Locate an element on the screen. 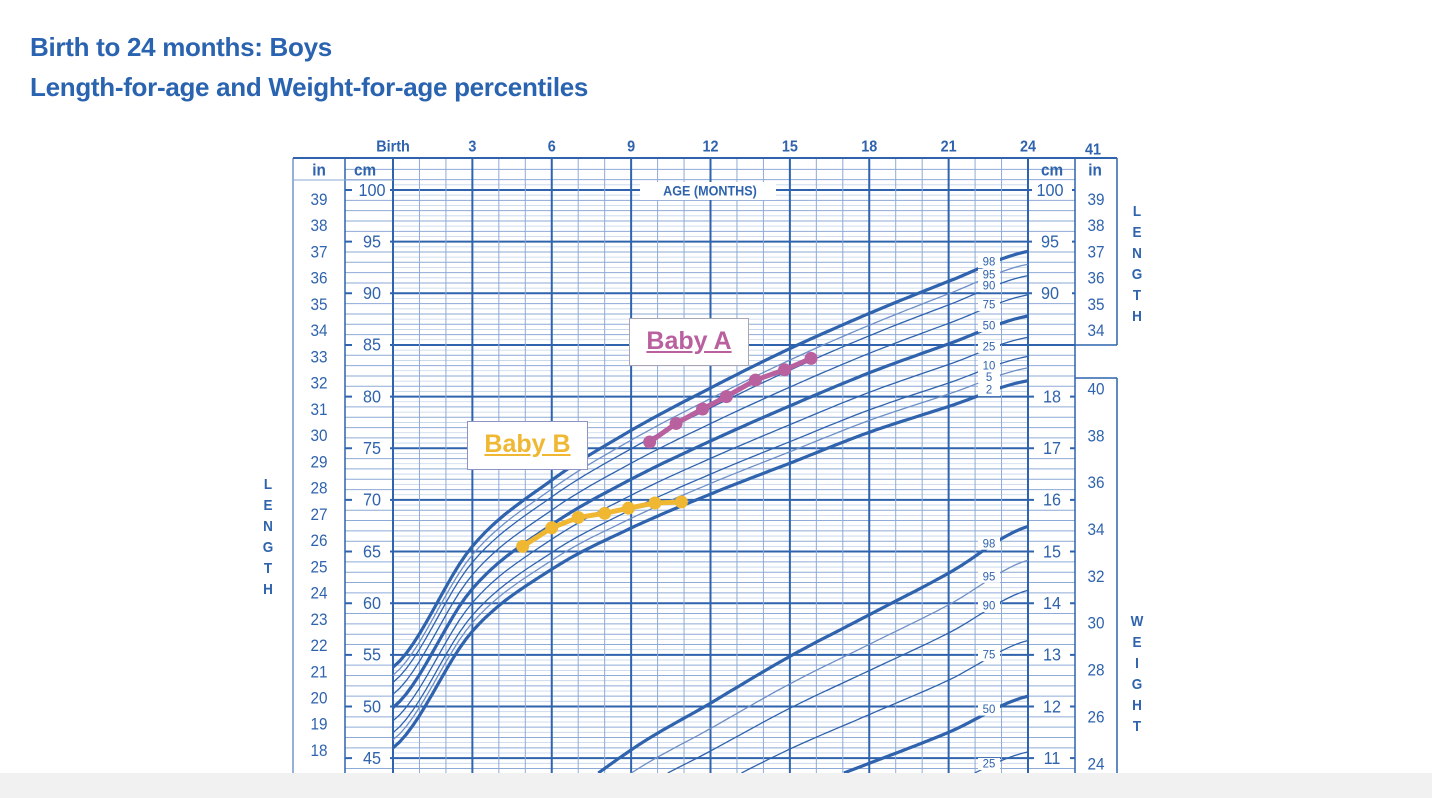 The height and width of the screenshot is (798, 1432). length-percentile-label-10: 10 is located at coordinates (989, 365).